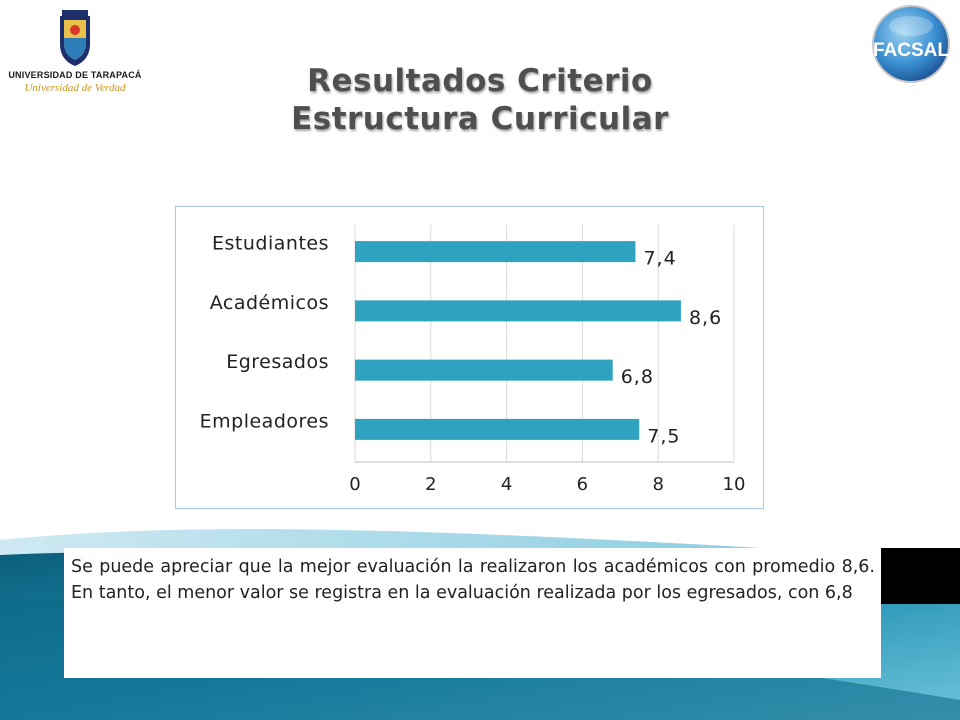 Image resolution: width=960 pixels, height=720 pixels. I want to click on black-block, so click(920, 576).